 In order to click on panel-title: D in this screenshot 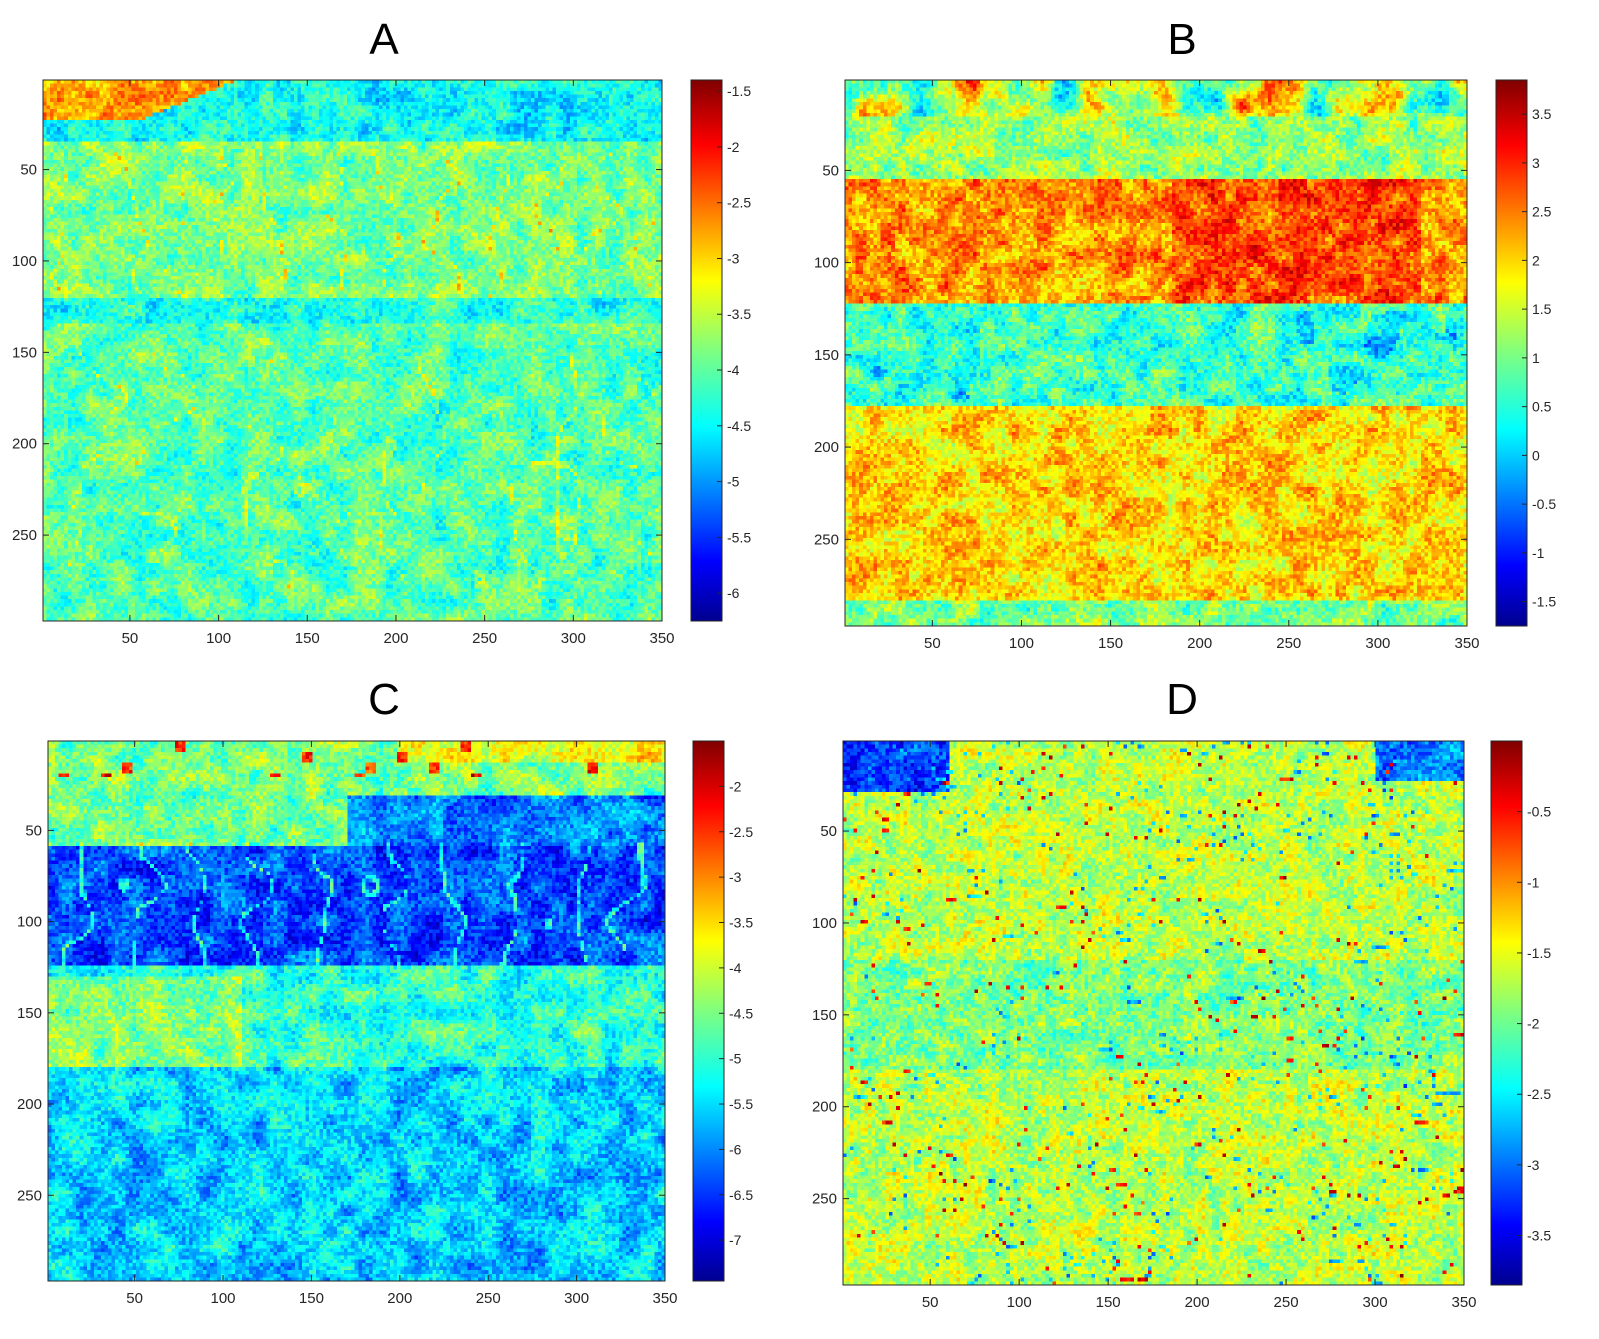, I will do `click(1182, 699)`.